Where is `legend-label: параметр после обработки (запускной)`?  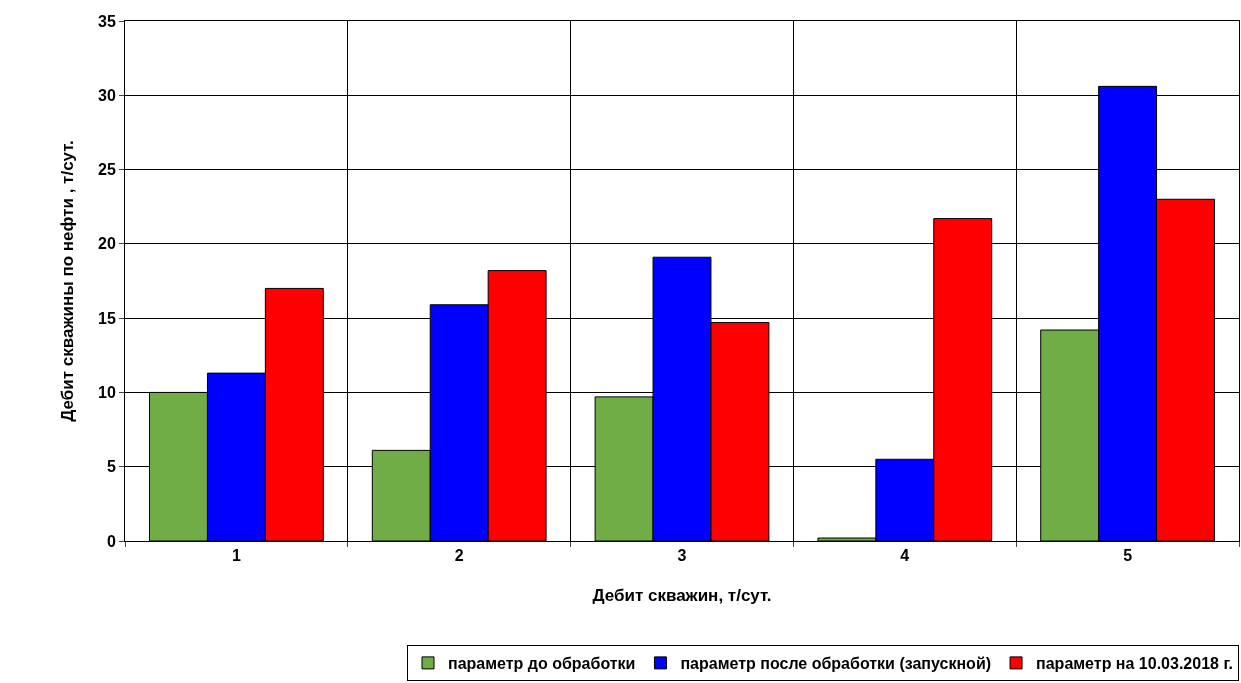
legend-label: параметр после обработки (запускной) is located at coordinates (836, 664).